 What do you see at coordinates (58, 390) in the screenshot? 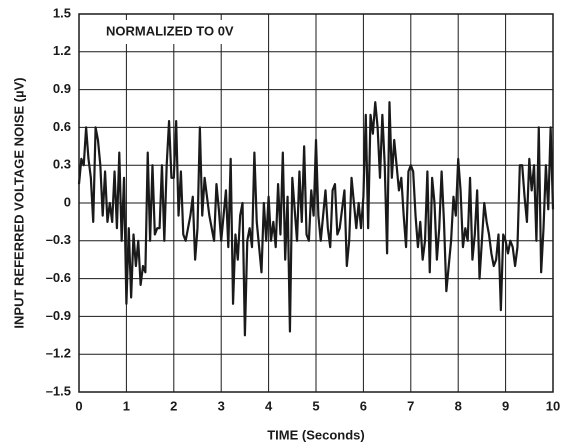
I see `y-tick-label: –1.5` at bounding box center [58, 390].